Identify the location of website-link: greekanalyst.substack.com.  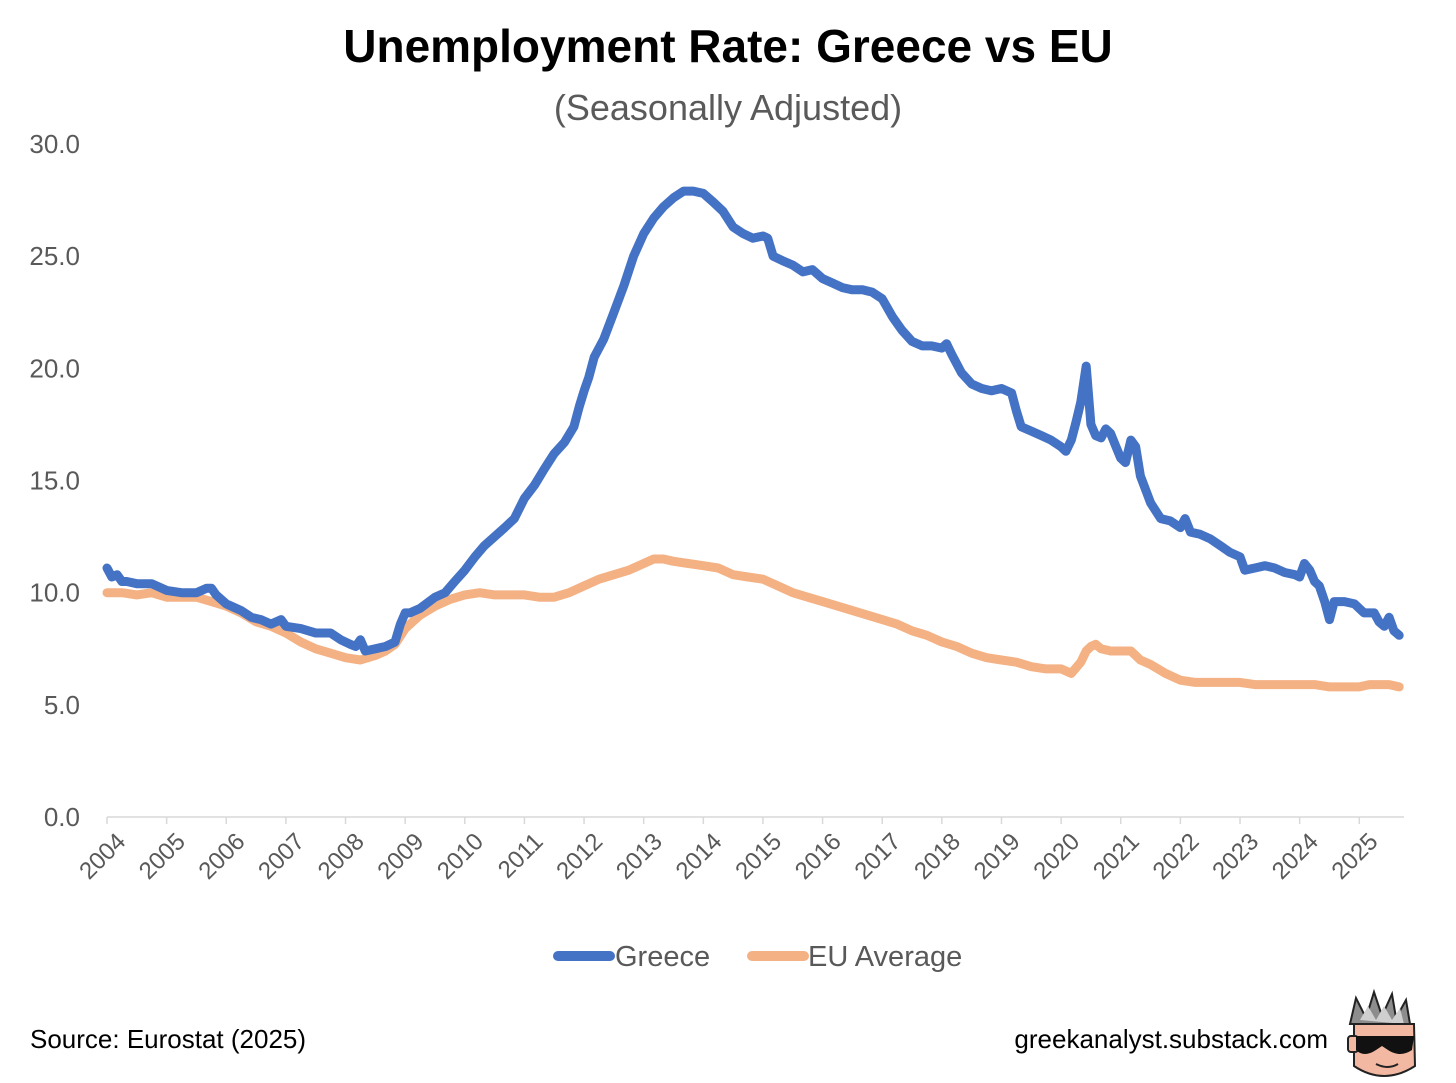
(1171, 1039).